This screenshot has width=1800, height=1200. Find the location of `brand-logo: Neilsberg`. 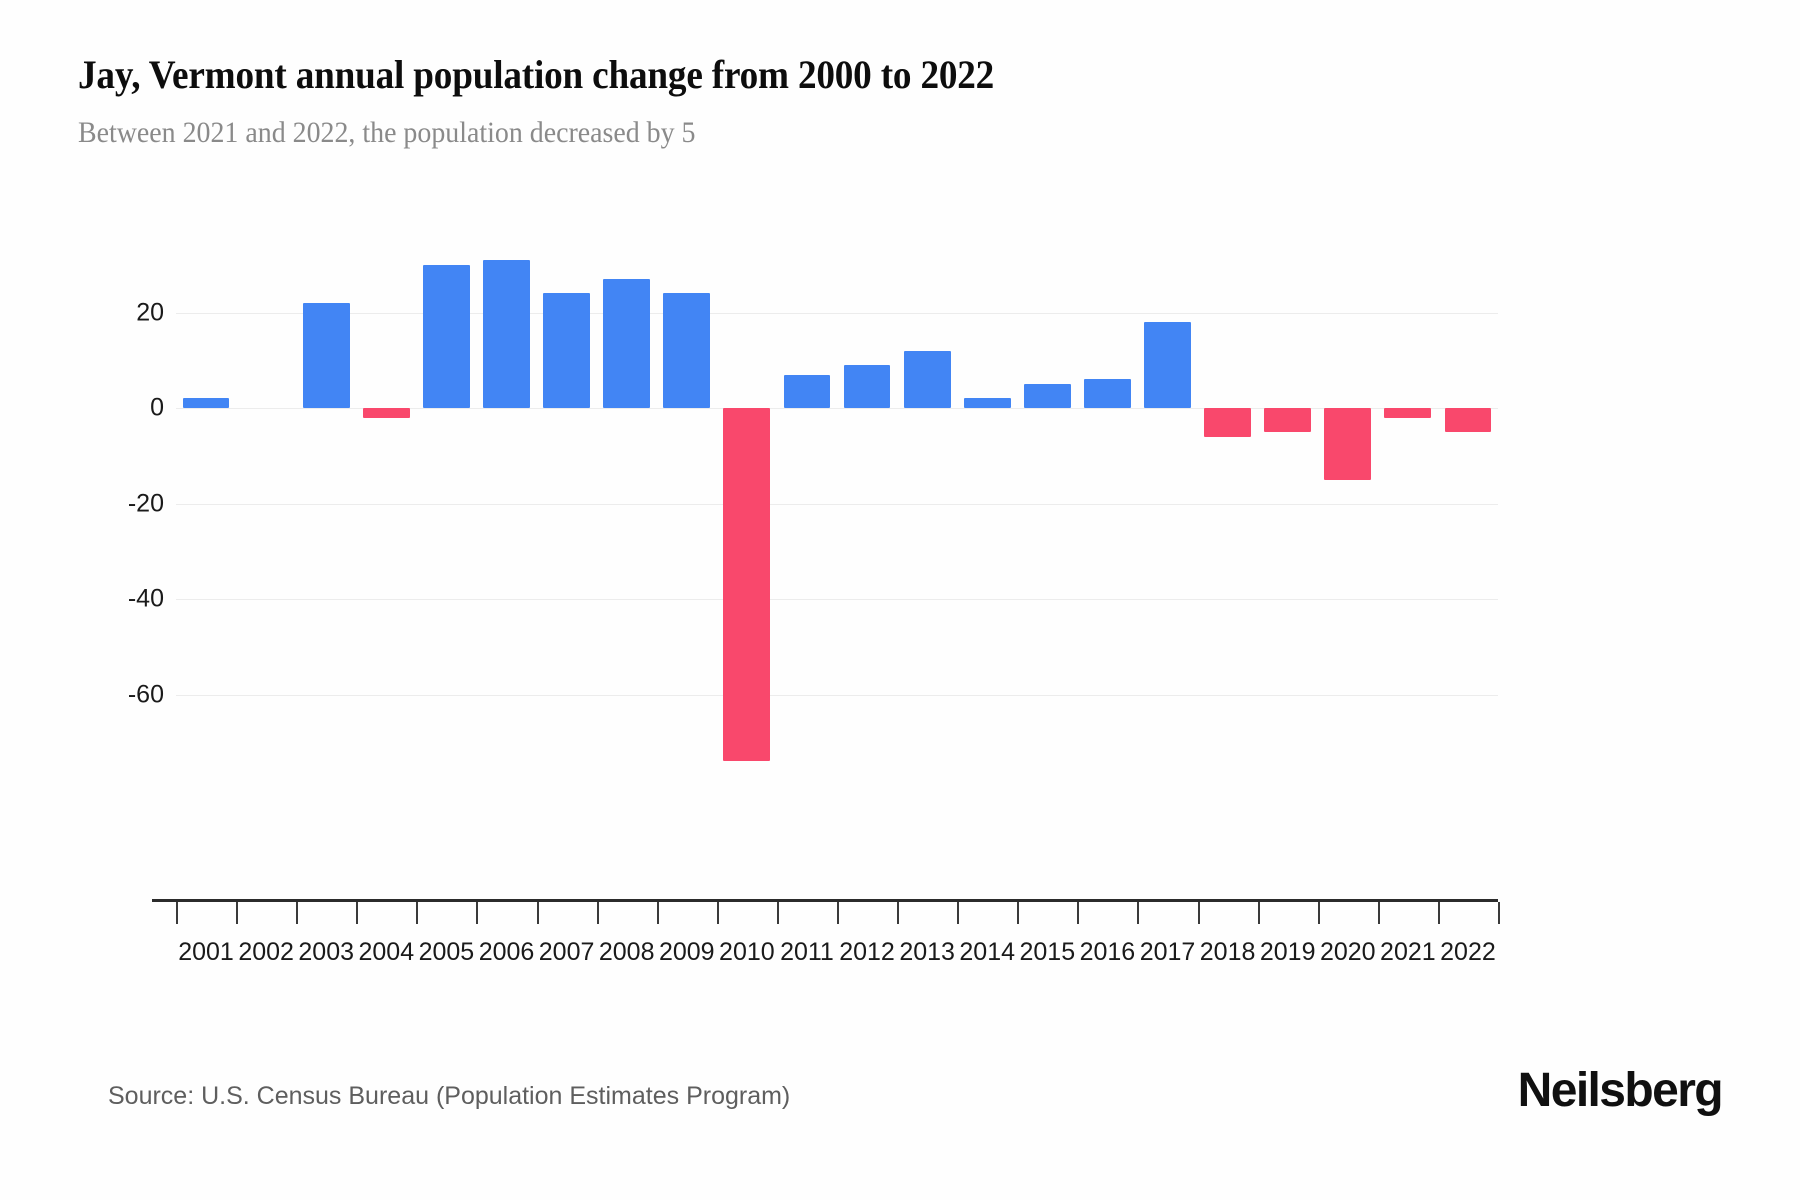

brand-logo: Neilsberg is located at coordinates (1620, 1090).